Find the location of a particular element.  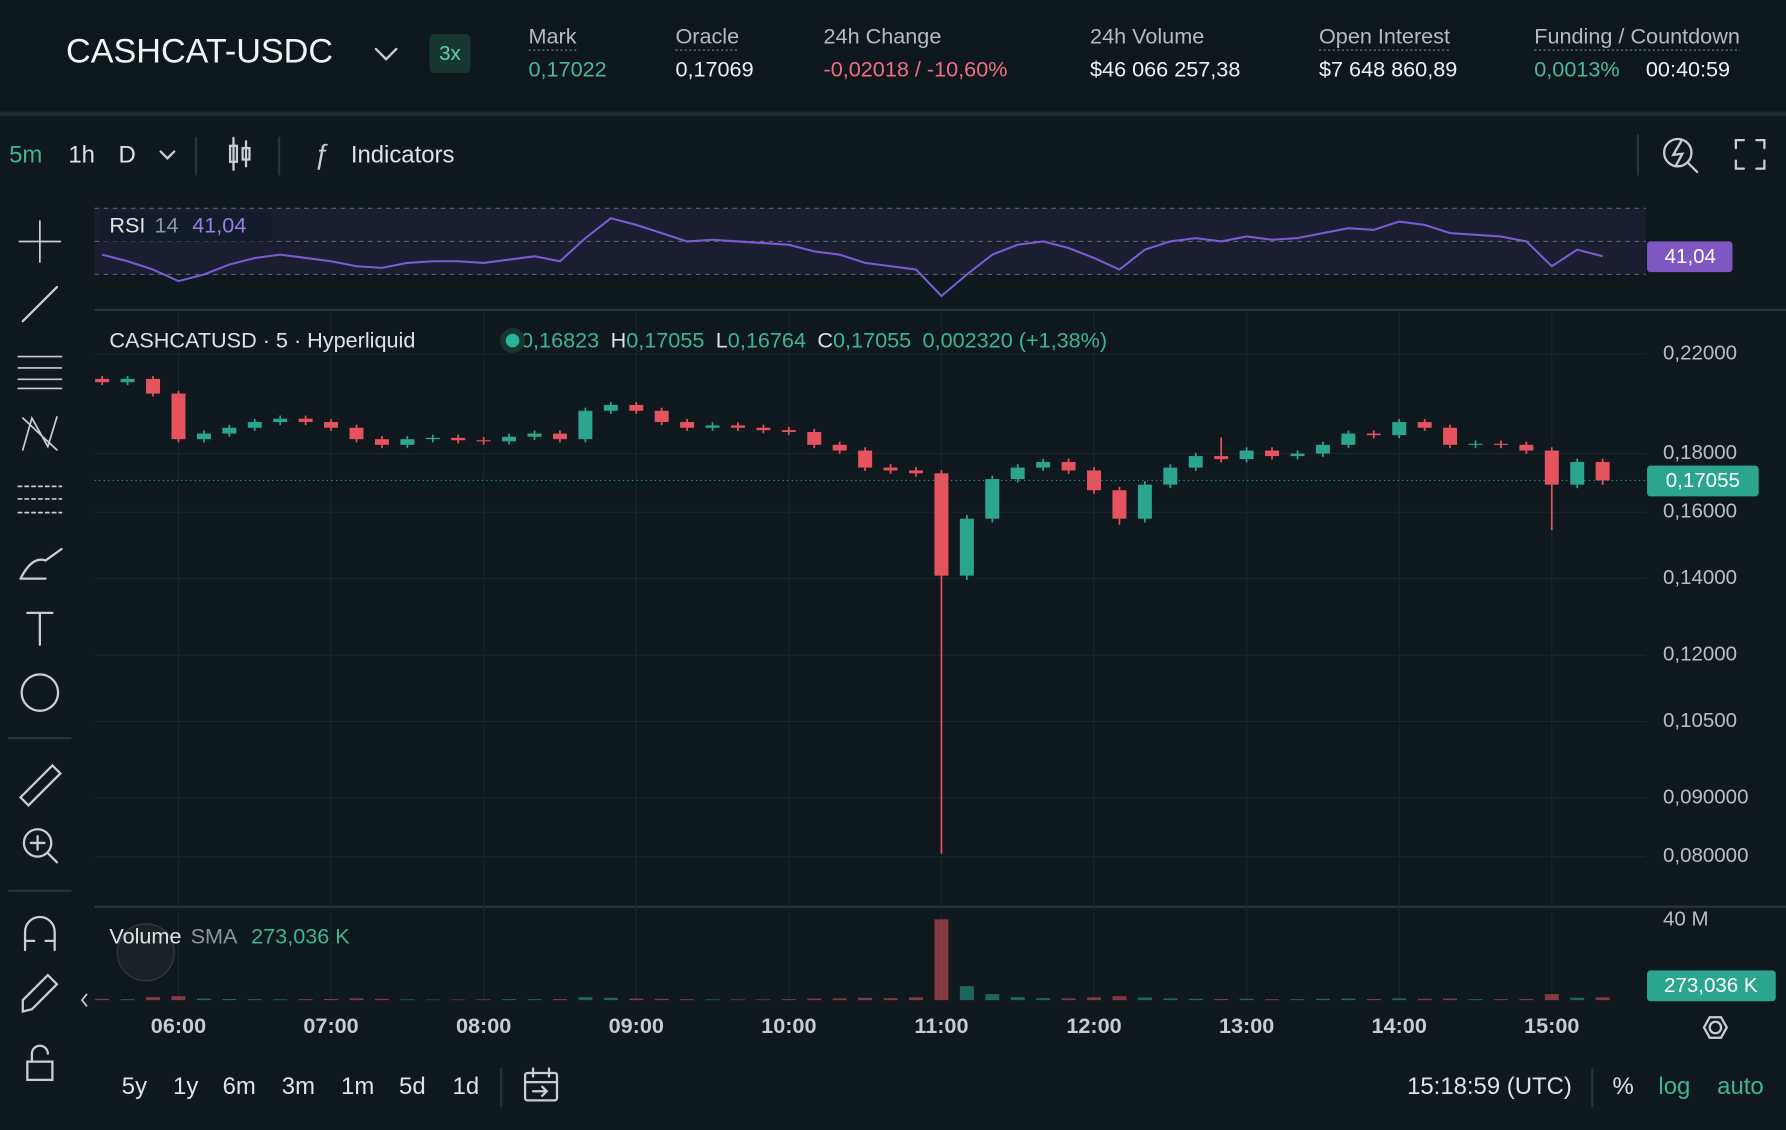

x-tick-label: 11:00 is located at coordinates (941, 1025).